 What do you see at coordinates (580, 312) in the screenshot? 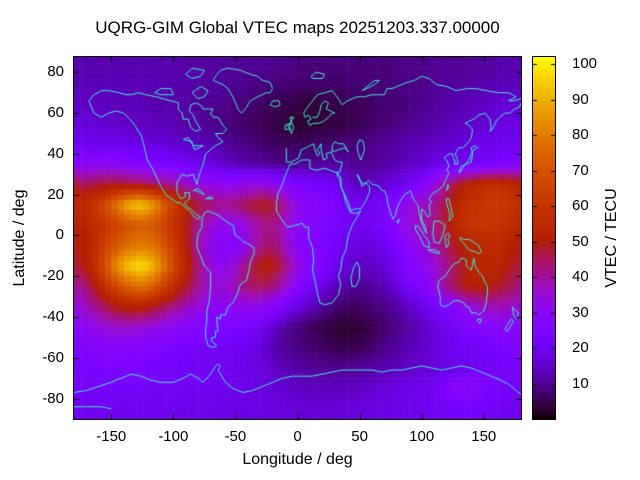
I see `colorbar-tick-label: 30` at bounding box center [580, 312].